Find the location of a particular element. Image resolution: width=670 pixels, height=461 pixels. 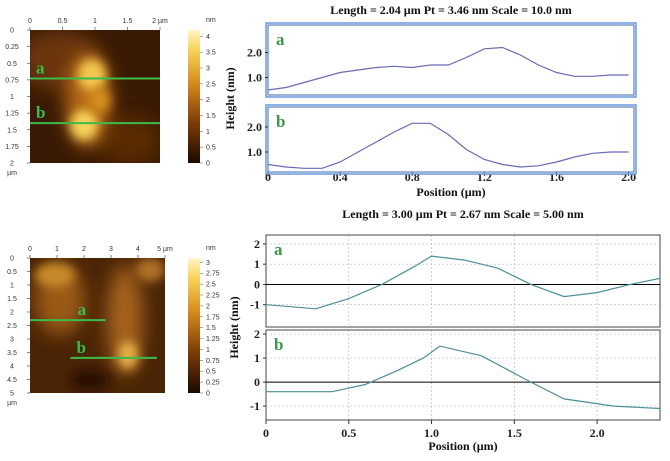

x-tick-label: 4 is located at coordinates (138, 249).